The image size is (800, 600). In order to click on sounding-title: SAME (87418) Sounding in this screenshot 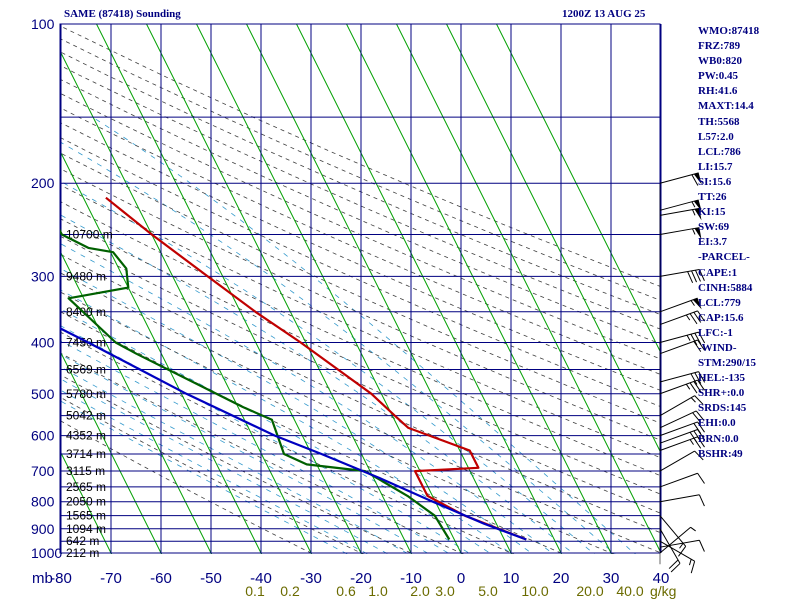, I will do `click(122, 14)`.